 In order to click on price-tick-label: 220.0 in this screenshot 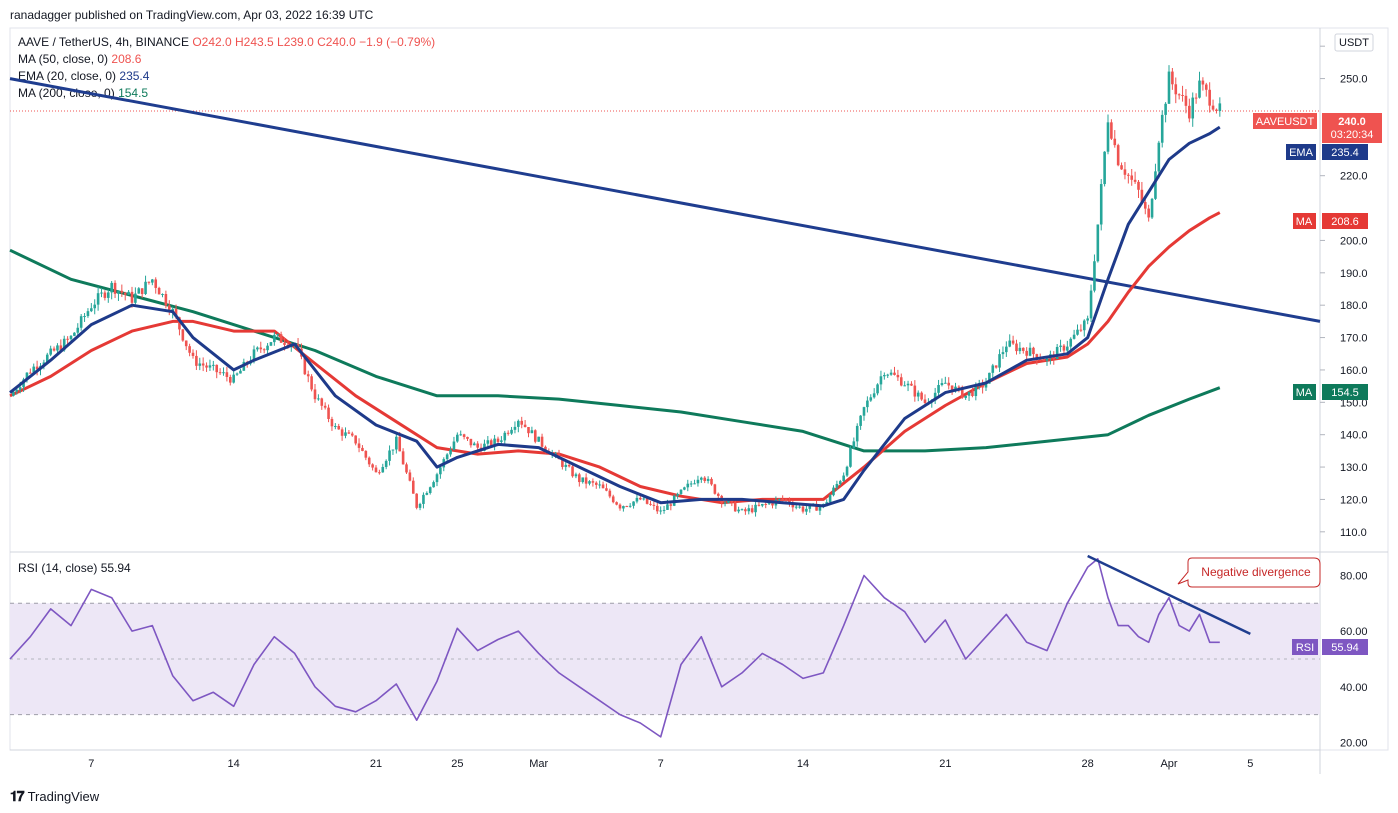, I will do `click(1354, 177)`.